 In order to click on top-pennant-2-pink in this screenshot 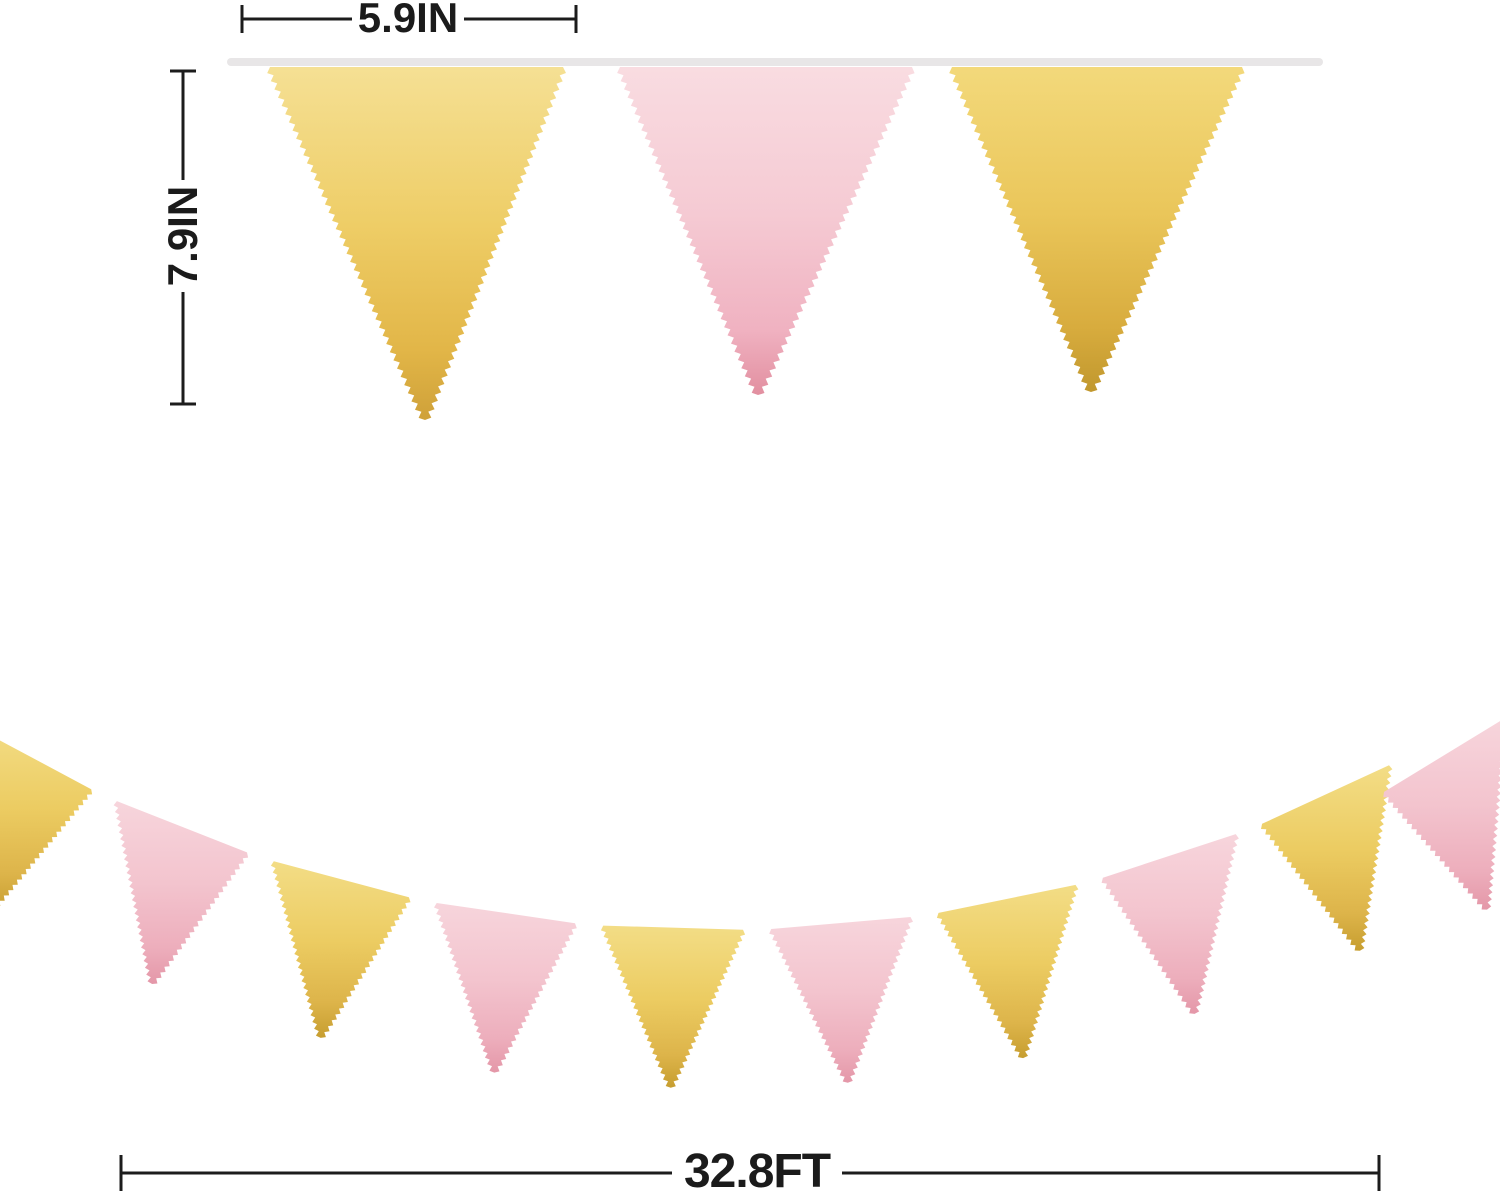, I will do `click(766, 231)`.